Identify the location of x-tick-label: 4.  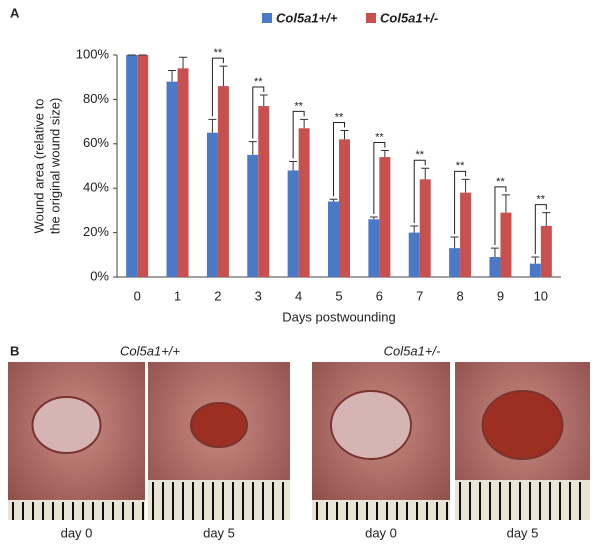
(298, 295).